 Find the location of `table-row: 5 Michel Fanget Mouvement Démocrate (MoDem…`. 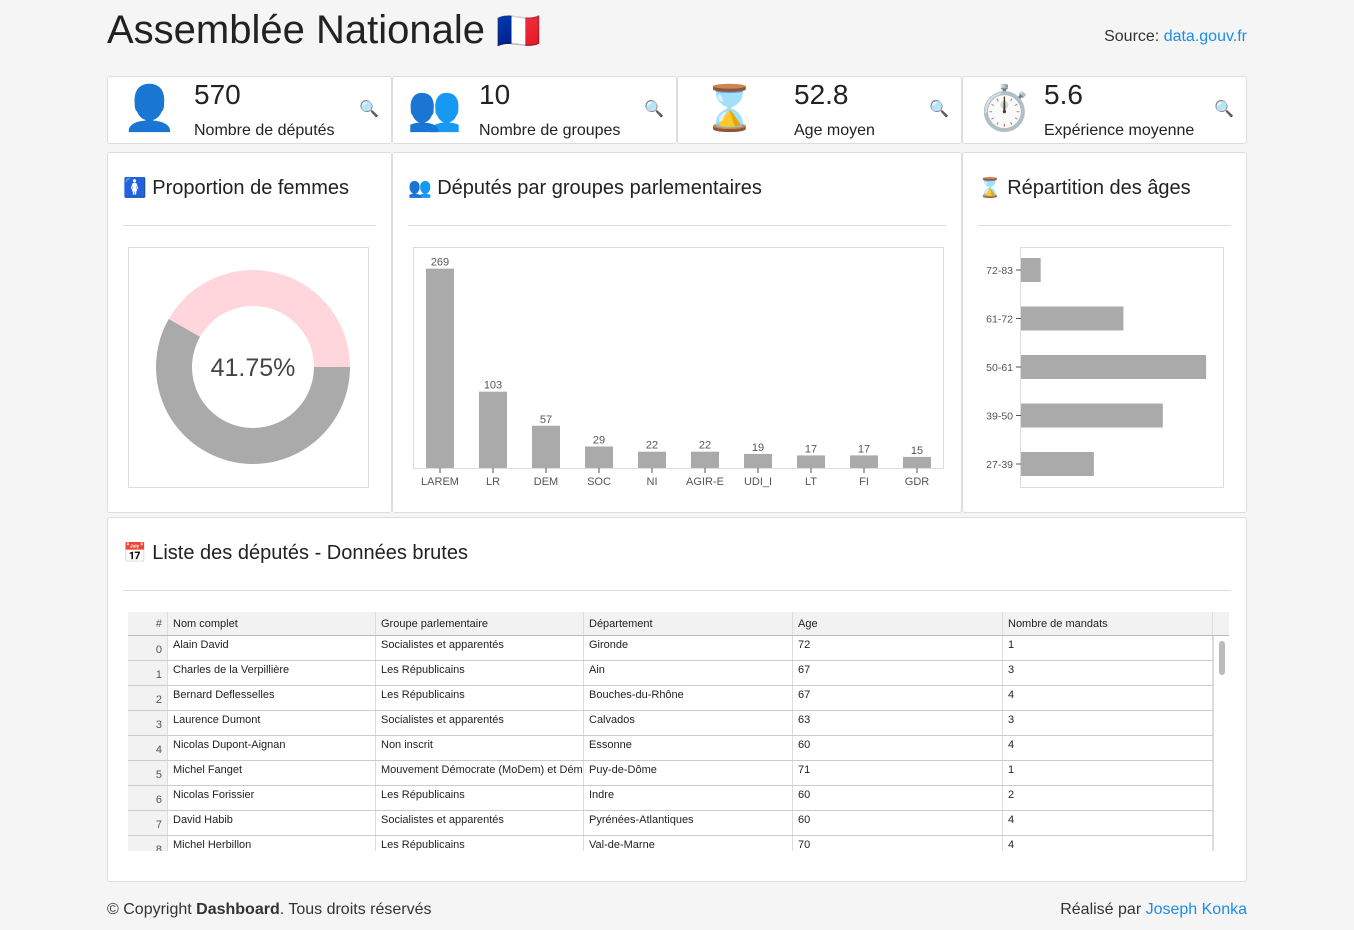

table-row: 5 Michel Fanget Mouvement Démocrate (MoDem… is located at coordinates (670, 773).